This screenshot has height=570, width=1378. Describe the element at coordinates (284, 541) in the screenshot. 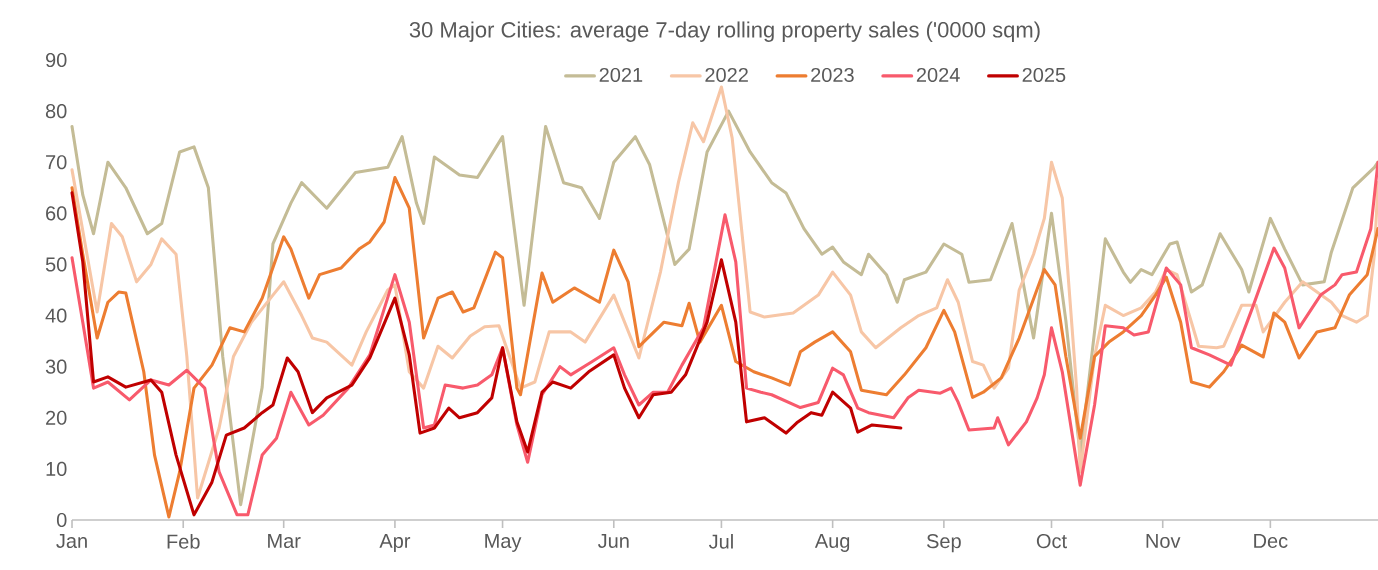

I see `x-tick-label: Mar` at that location.